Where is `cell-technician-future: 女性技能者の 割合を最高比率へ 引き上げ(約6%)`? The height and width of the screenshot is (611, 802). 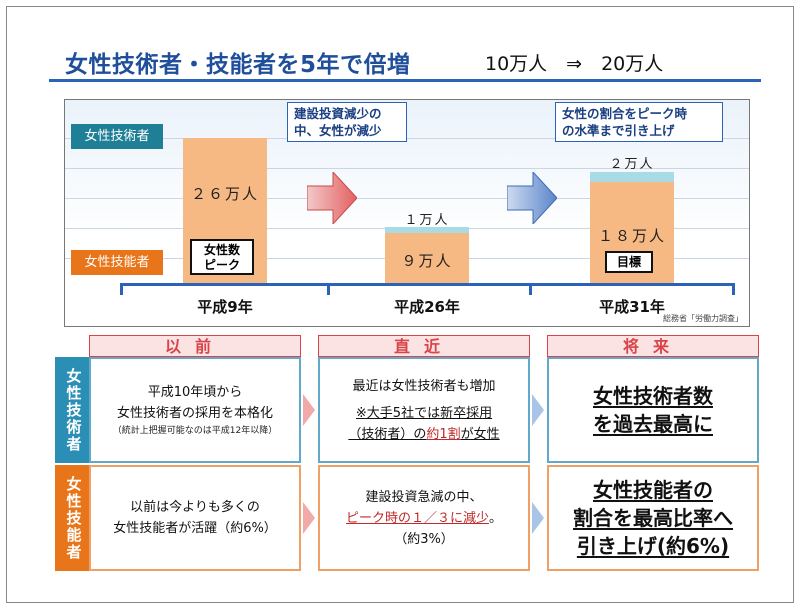
cell-technician-future: 女性技能者の 割合を最高比率へ 引き上げ(約6%) is located at coordinates (653, 518).